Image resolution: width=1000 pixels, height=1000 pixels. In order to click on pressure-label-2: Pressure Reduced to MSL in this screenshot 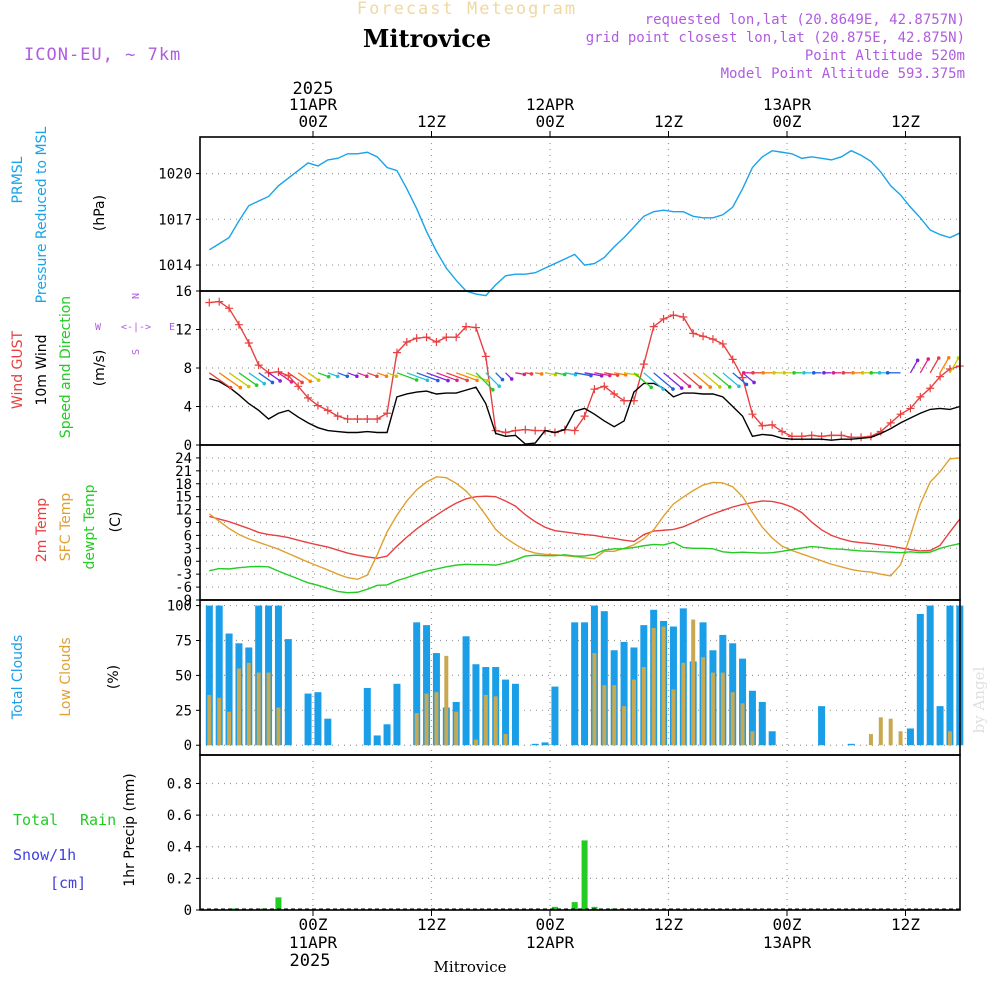, I will do `click(42, 214)`.